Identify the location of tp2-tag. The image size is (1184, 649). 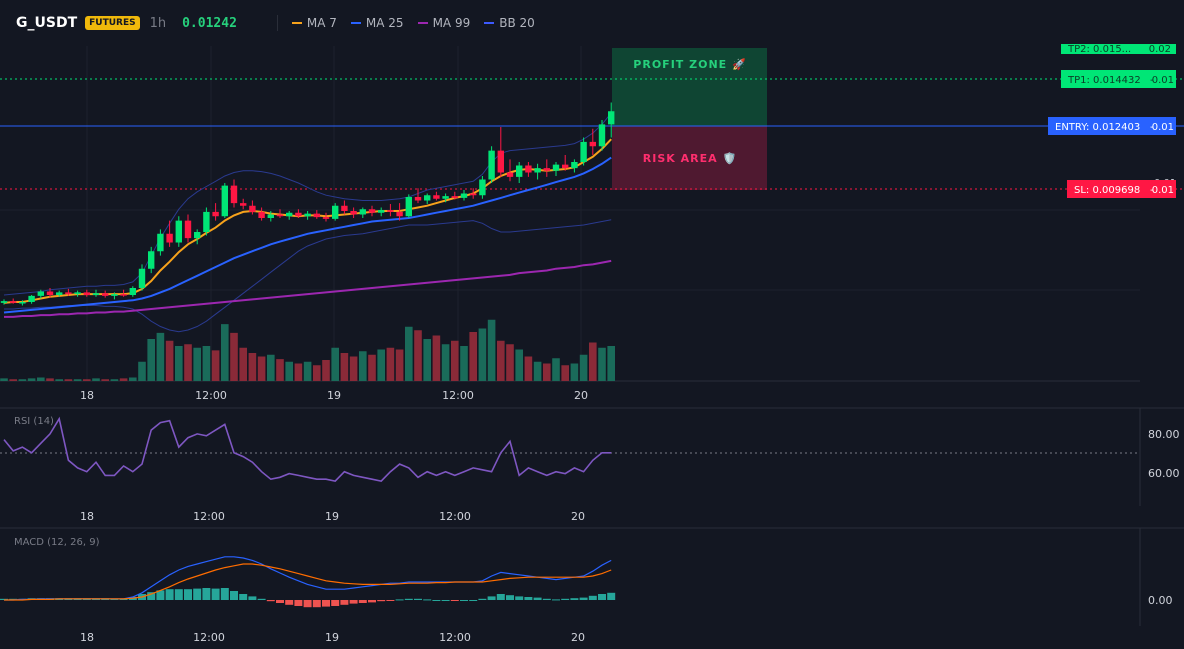
(1118, 49).